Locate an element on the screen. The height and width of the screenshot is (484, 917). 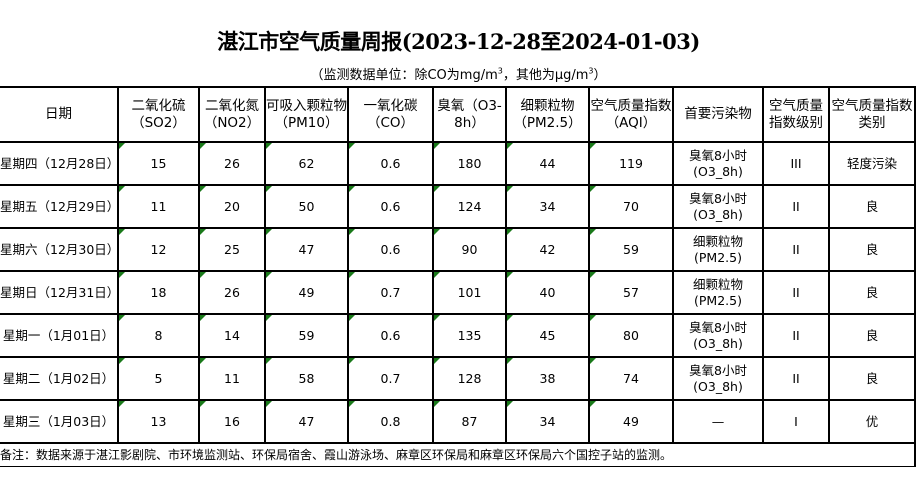
table-row: 星期三（1月03日） 13 16 47 0.8 87 34 49— I 优 is located at coordinates (458, 421).